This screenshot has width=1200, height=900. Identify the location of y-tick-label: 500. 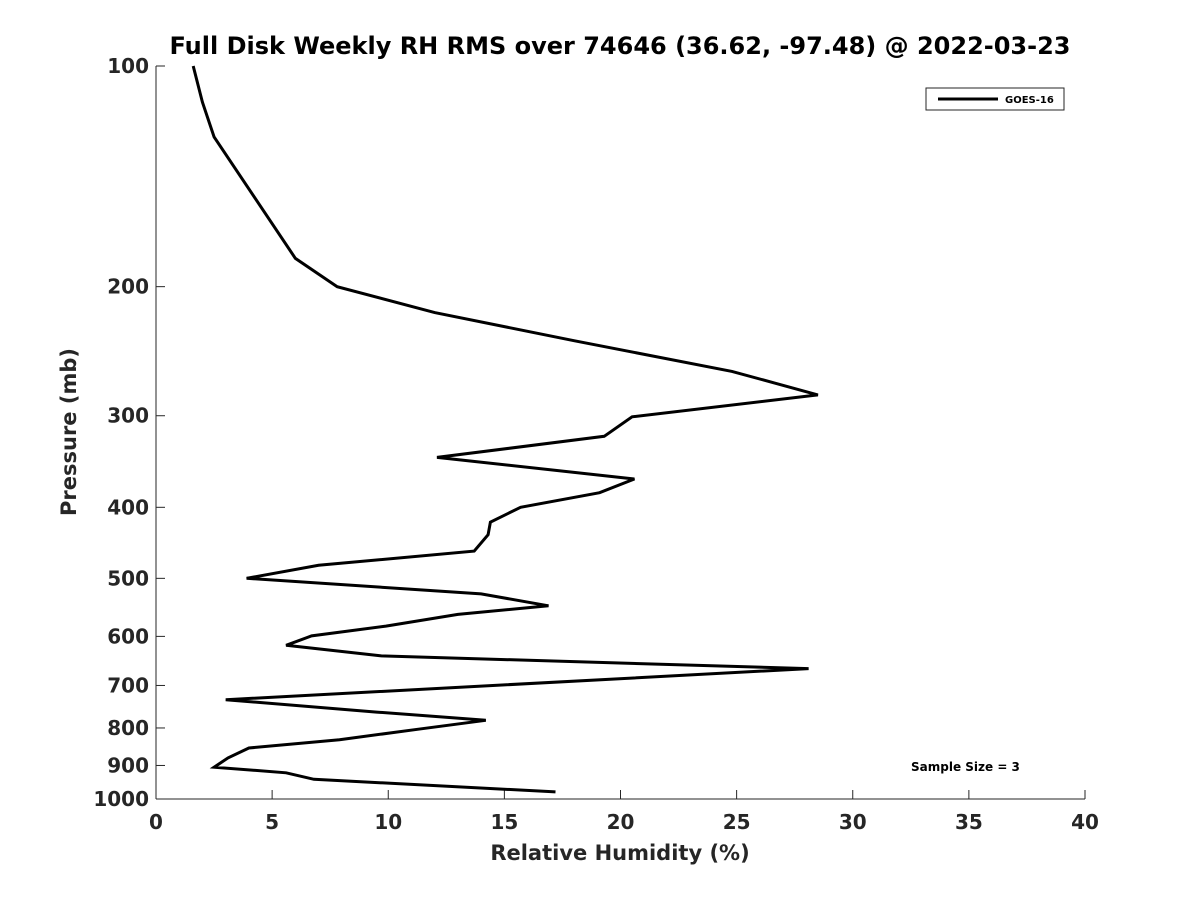
(128, 578).